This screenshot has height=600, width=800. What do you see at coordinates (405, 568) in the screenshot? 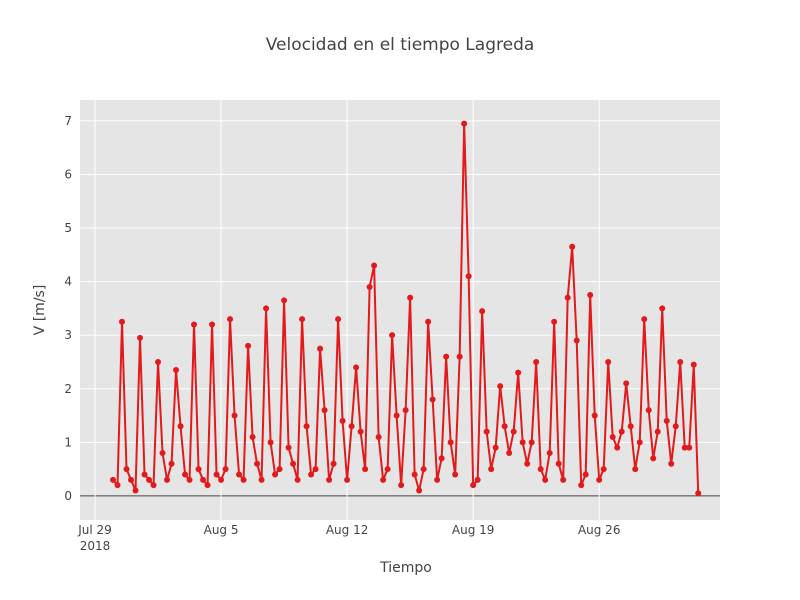
I see `x-axis-label: Tiempo` at bounding box center [405, 568].